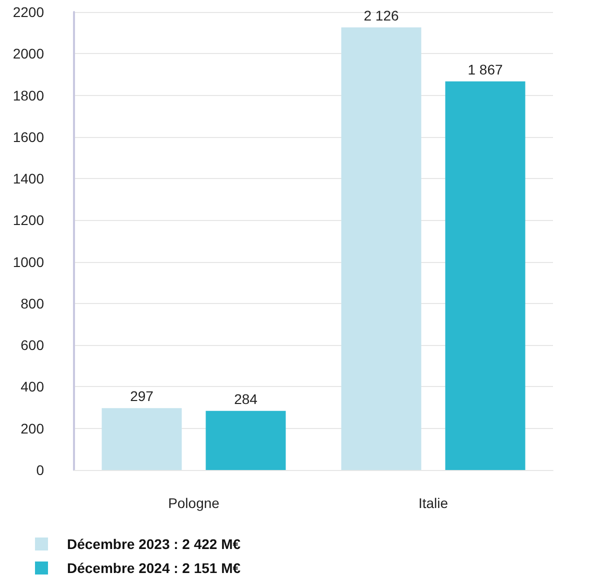  I want to click on y-tick-label: 1600, so click(28, 136).